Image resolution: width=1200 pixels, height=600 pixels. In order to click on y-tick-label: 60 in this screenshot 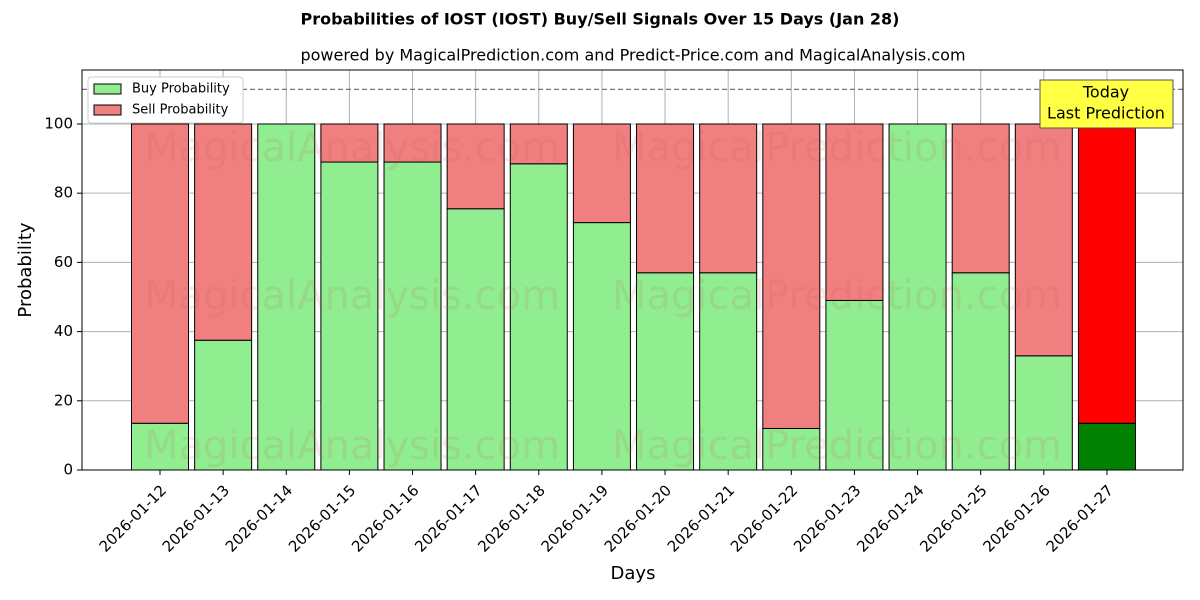, I will do `click(63, 262)`.